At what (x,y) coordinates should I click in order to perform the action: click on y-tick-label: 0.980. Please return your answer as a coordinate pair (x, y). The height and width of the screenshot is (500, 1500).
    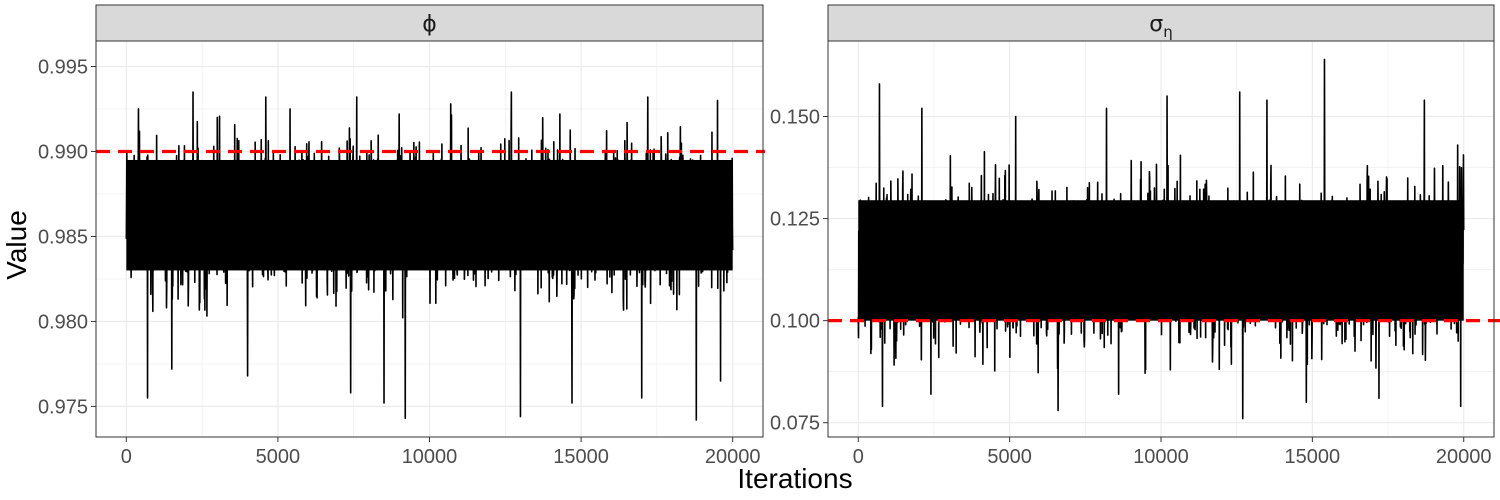
    Looking at the image, I should click on (63, 322).